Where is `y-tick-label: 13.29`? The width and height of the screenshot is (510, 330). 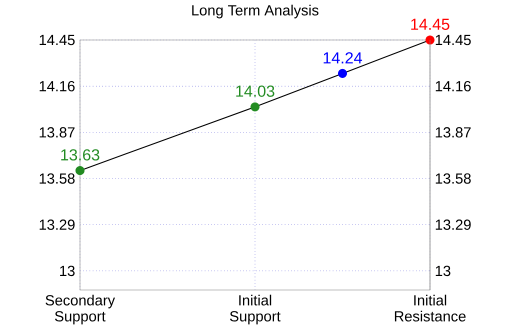 y-tick-label: 13.29 is located at coordinates (57, 225).